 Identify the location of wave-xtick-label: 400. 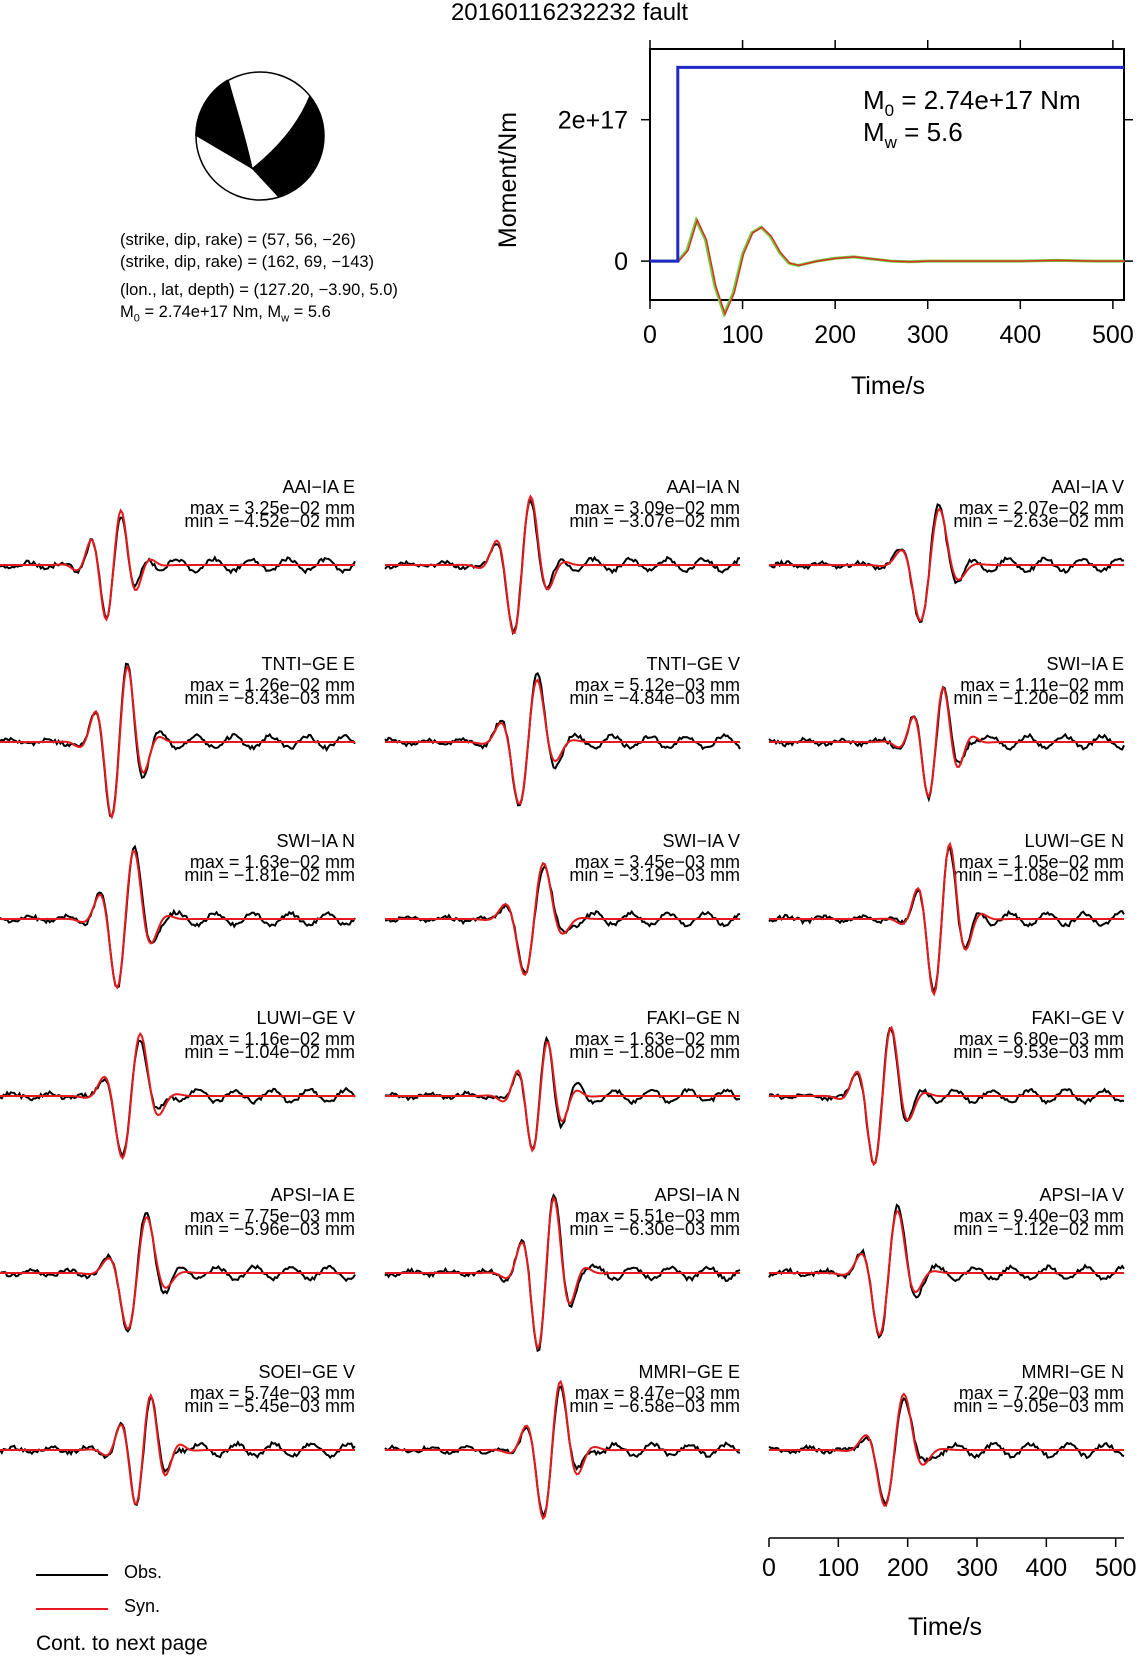
(1046, 1568).